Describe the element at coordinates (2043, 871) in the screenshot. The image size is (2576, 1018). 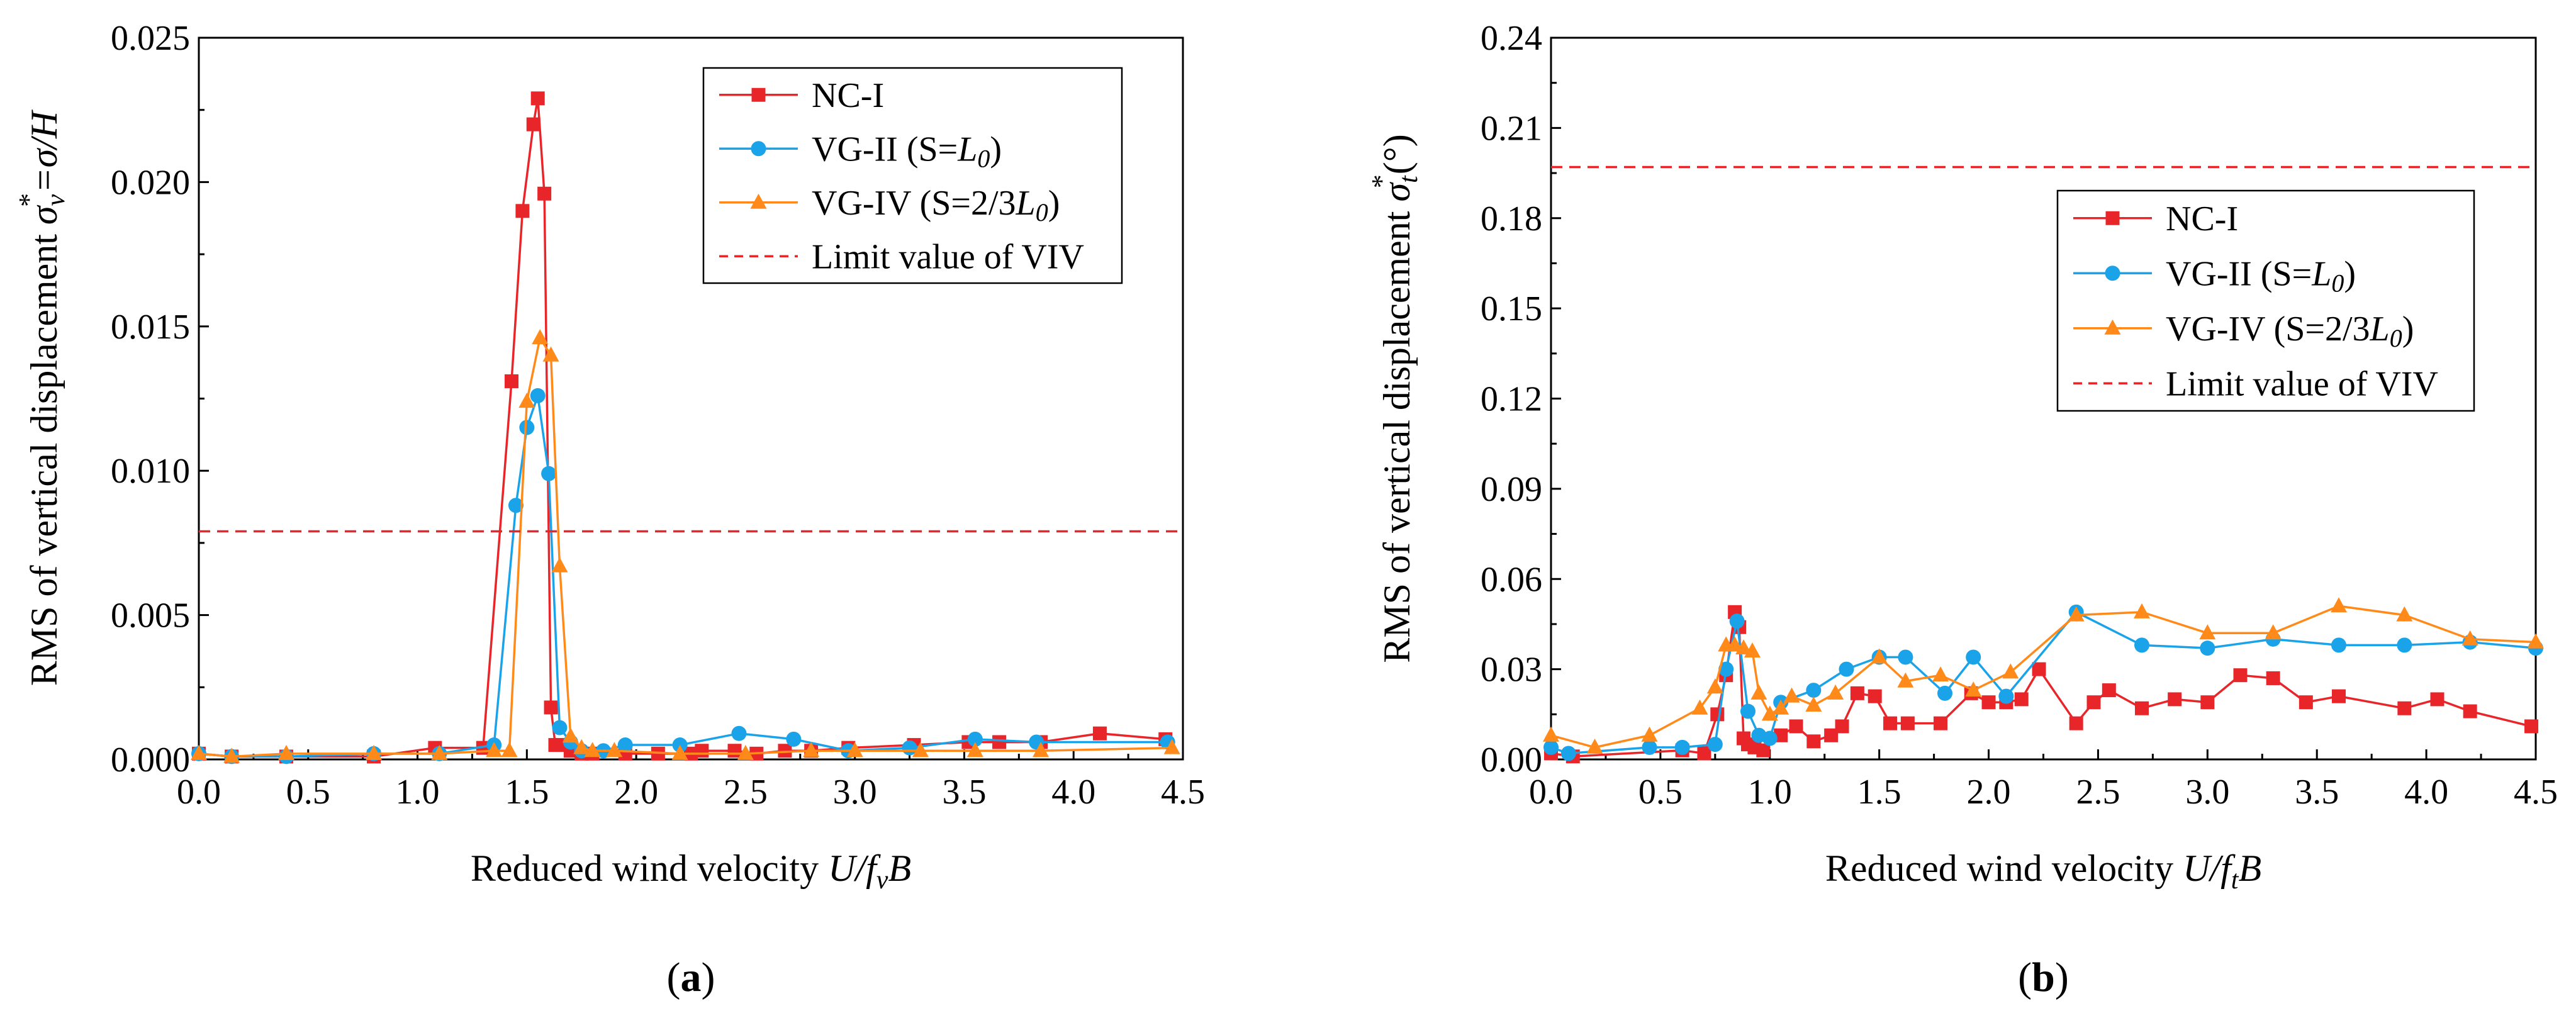
I see `x-axis-label: Reduced wind velocity U/ftB` at that location.